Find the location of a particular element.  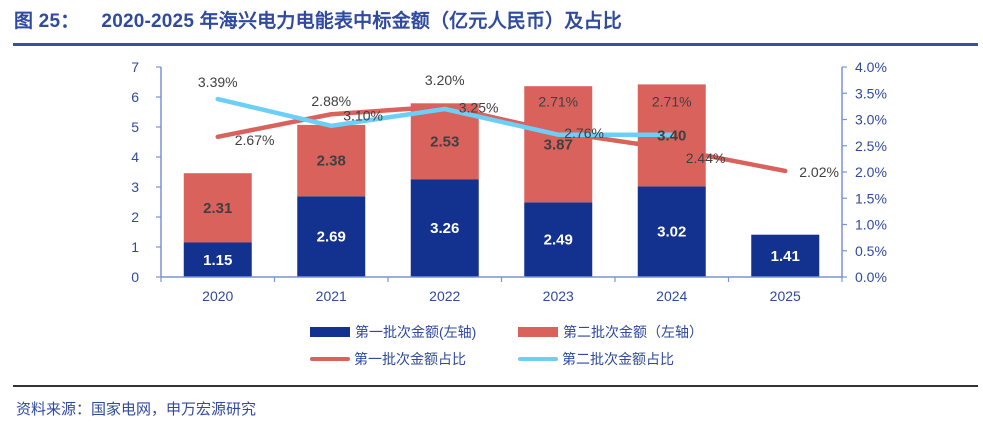

data-label-second-batch-share-2024: 2.71% is located at coordinates (672, 102).